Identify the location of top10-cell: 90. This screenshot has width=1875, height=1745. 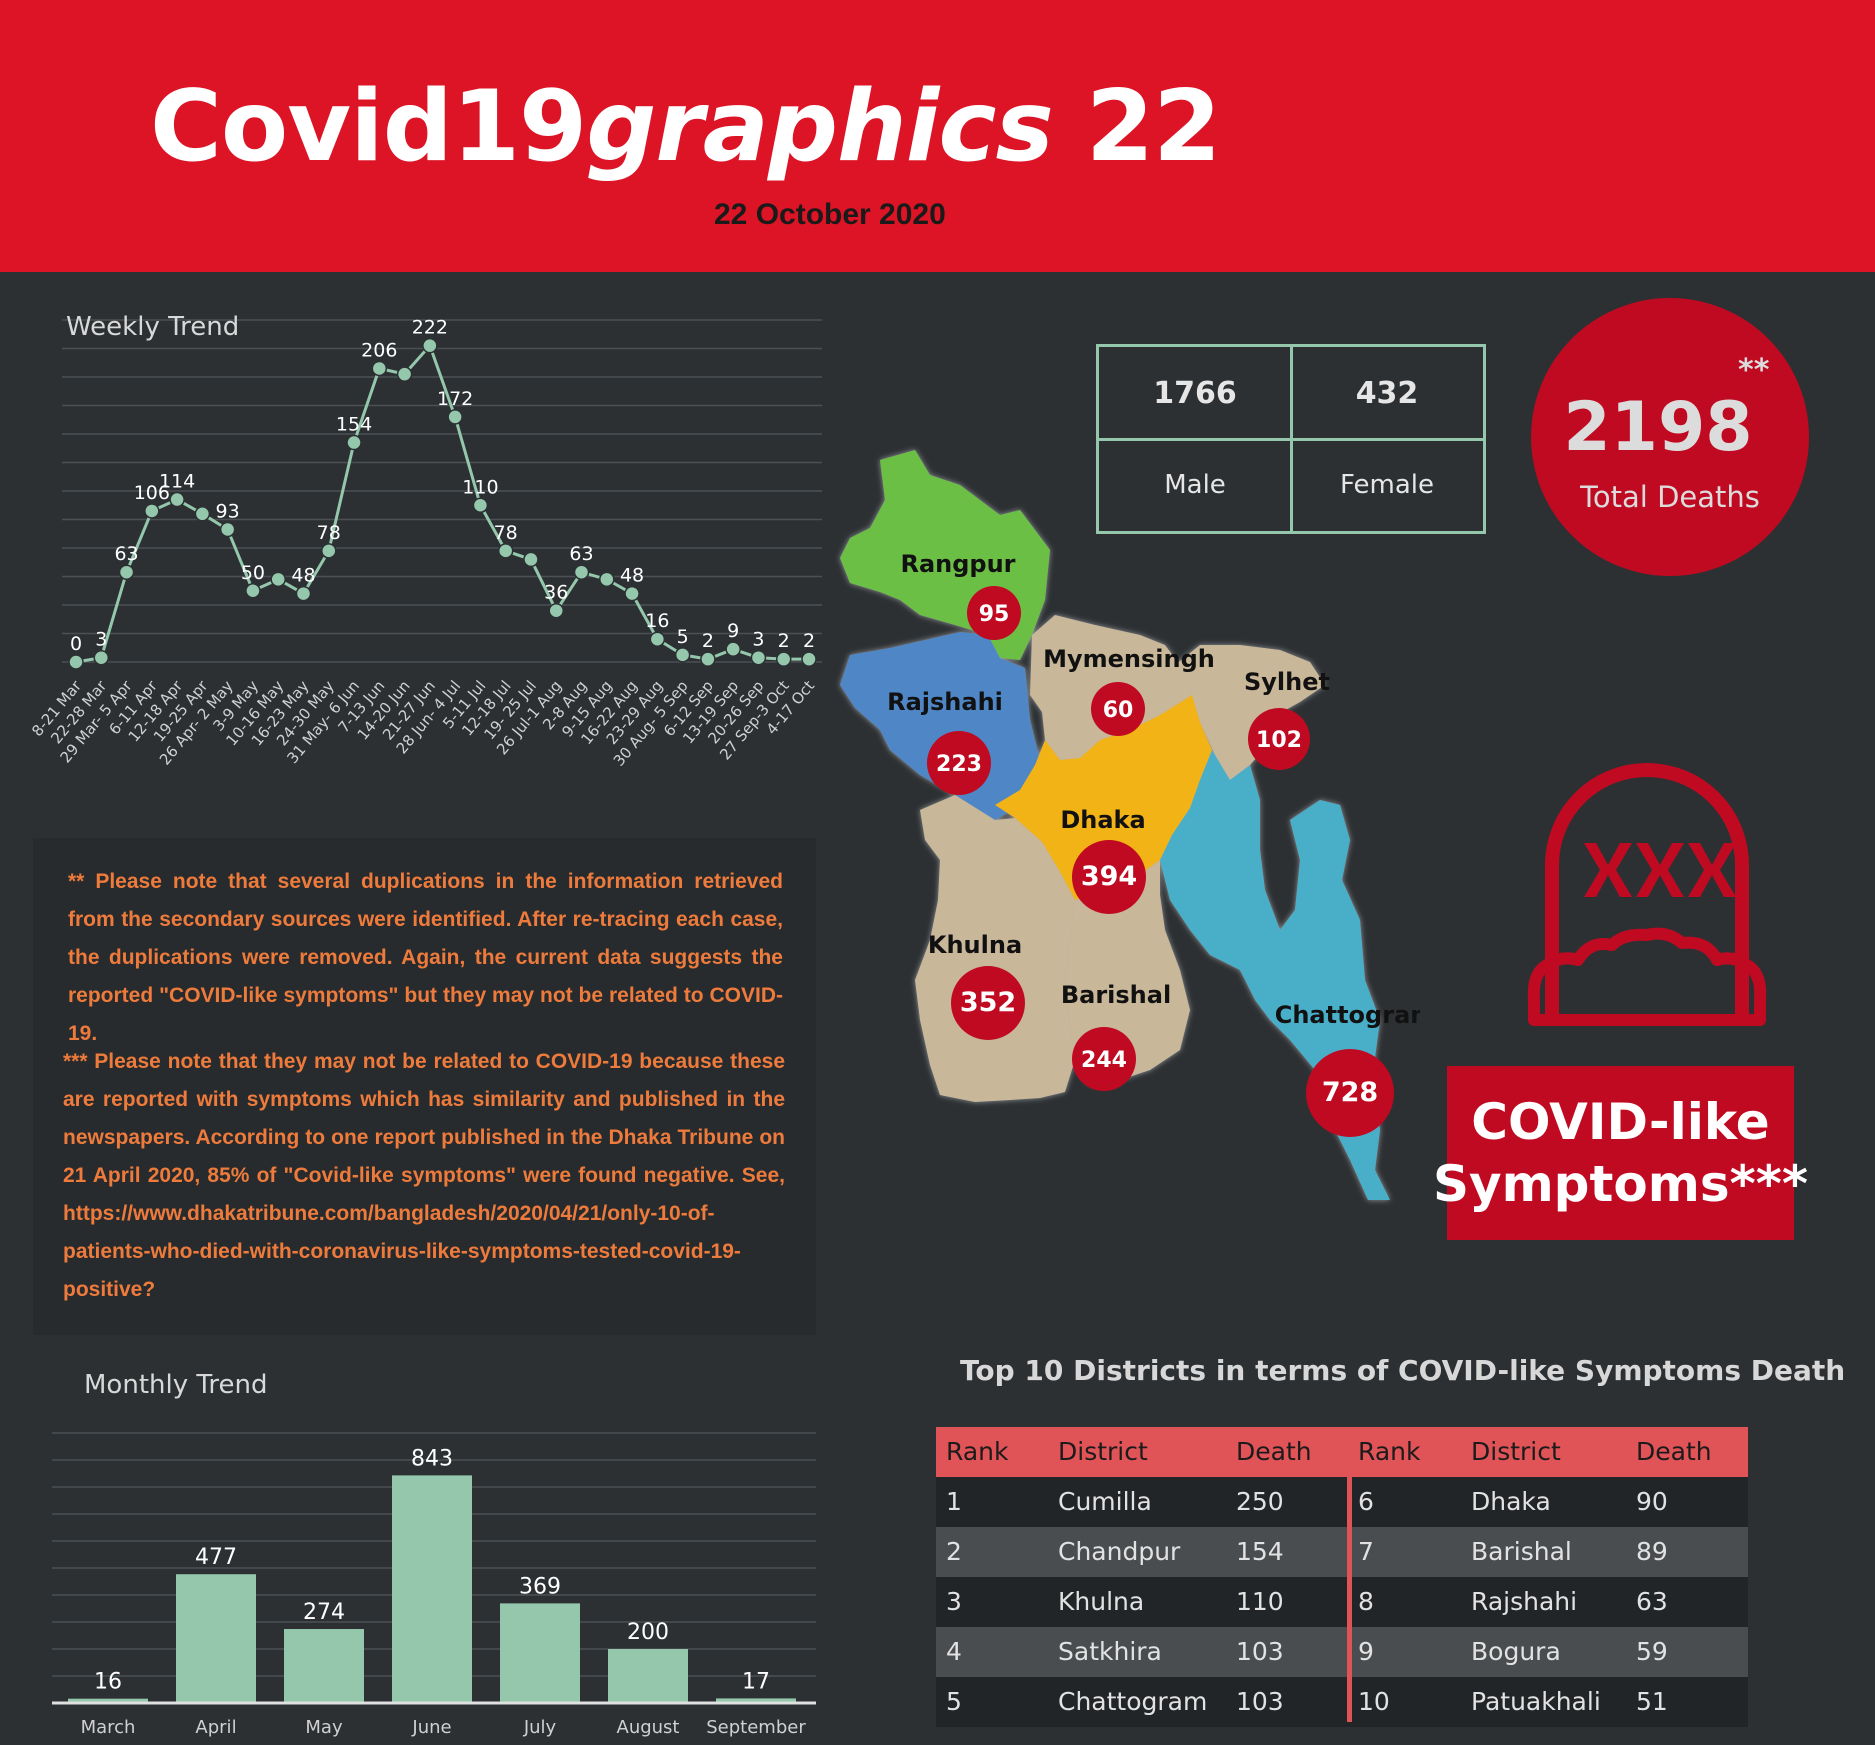
(1652, 1501).